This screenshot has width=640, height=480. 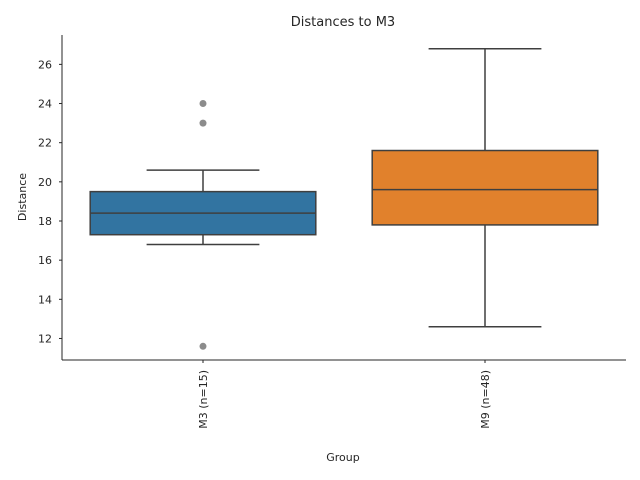 I want to click on x-axis-label: Group, so click(x=343, y=457).